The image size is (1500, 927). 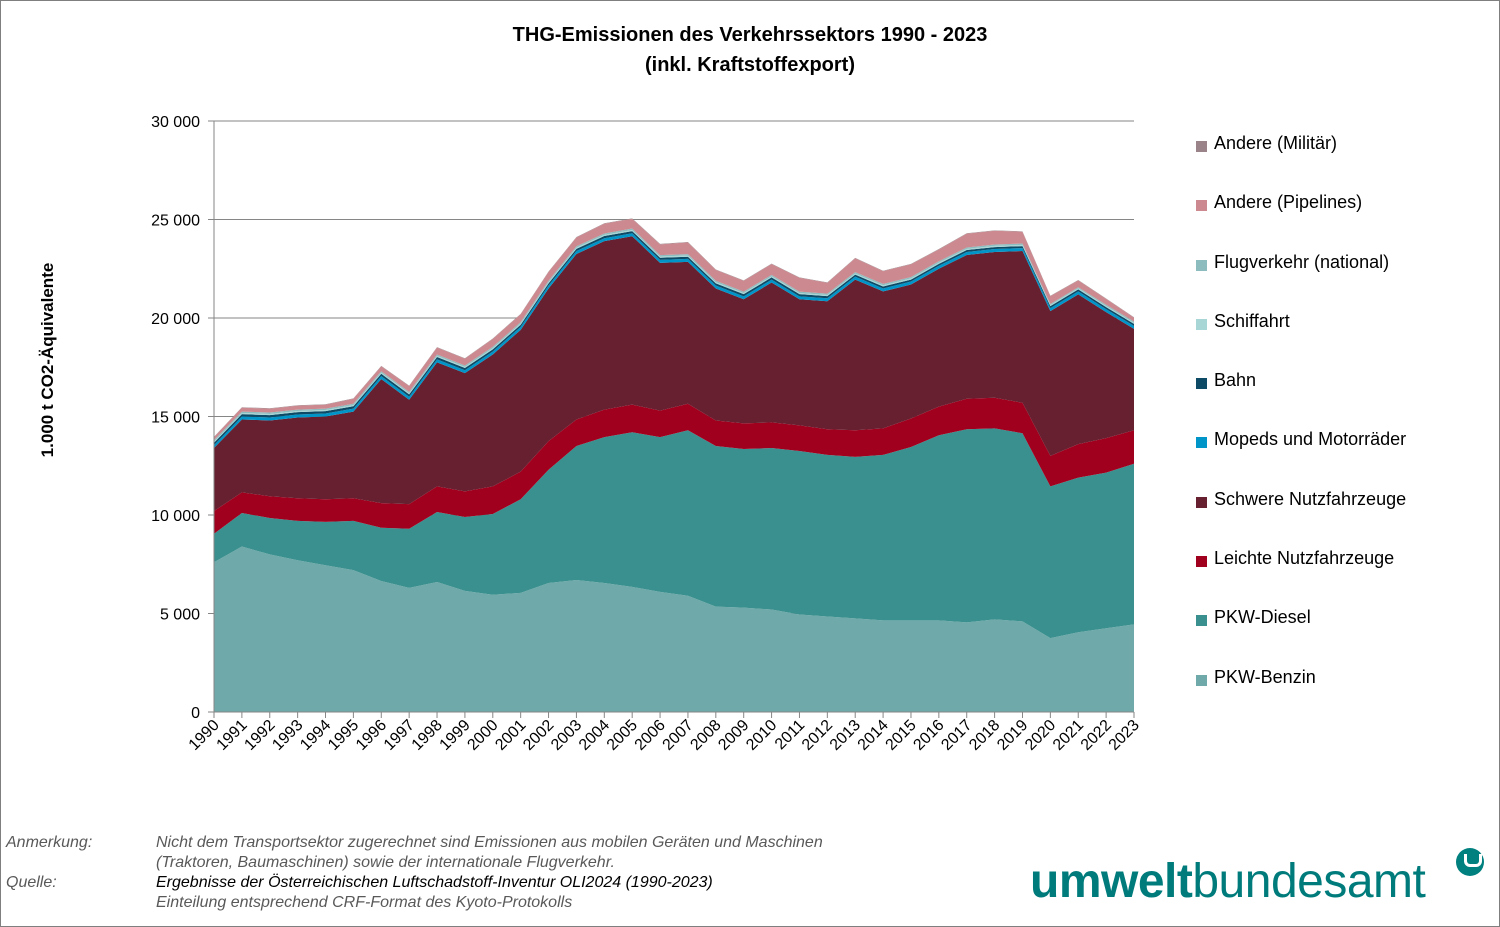 What do you see at coordinates (399, 735) in the screenshot?
I see `x-tick-label: 1997` at bounding box center [399, 735].